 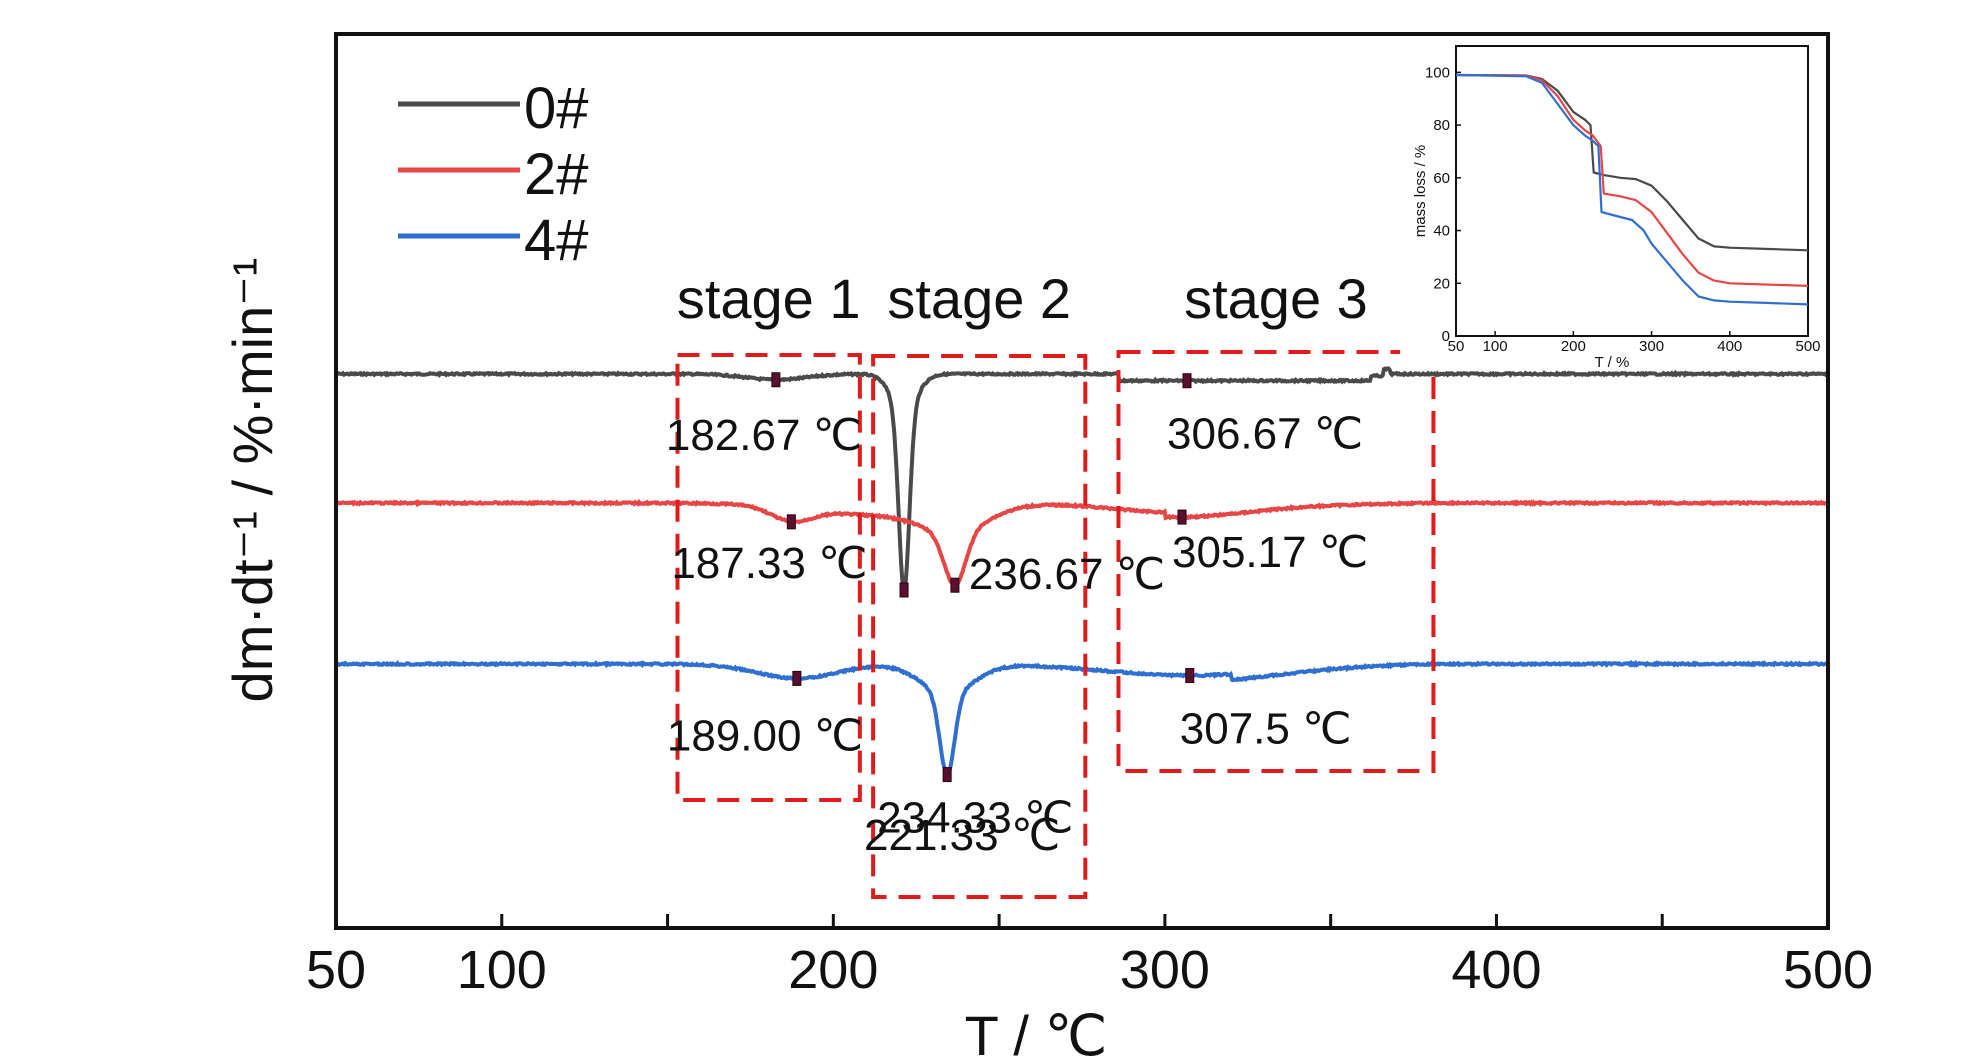 What do you see at coordinates (1265, 434) in the screenshot?
I see `peak-label-0-3: 306.67 ℃` at bounding box center [1265, 434].